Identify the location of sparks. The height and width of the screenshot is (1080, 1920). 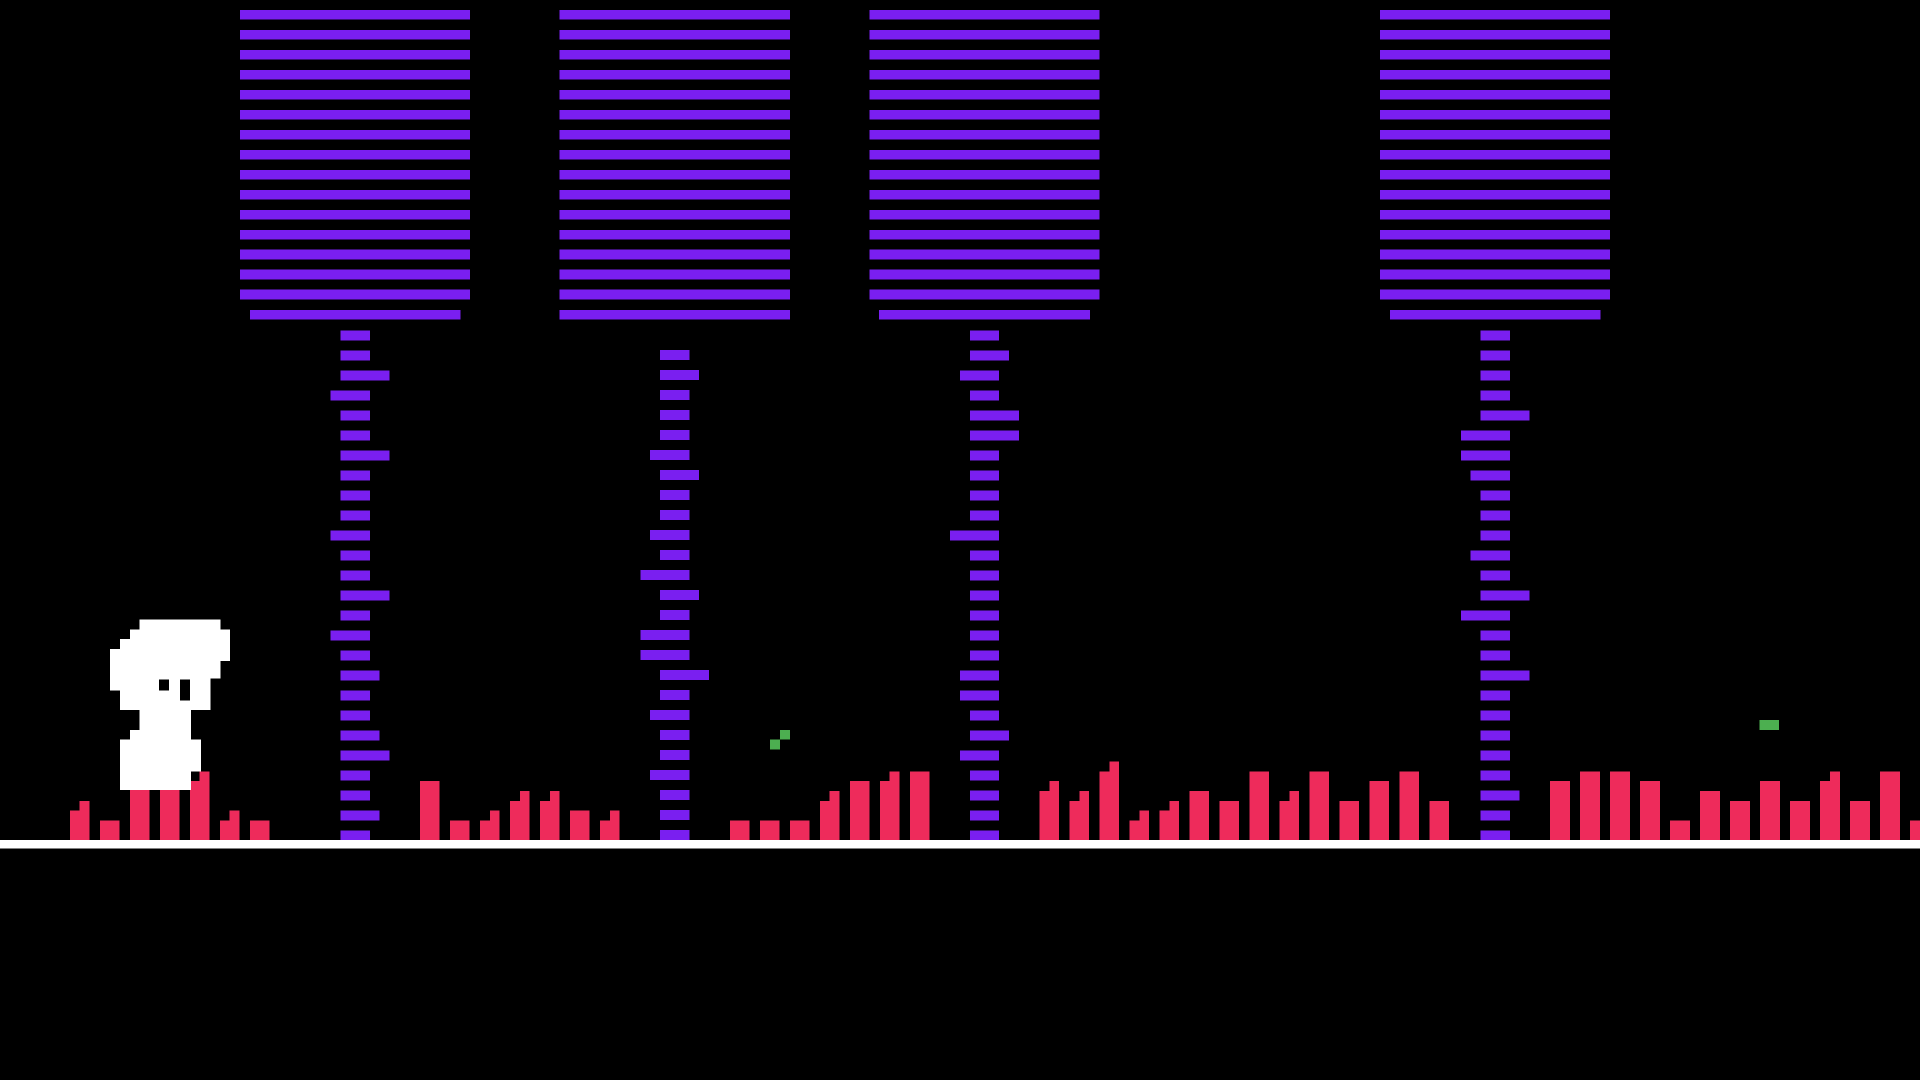
(1275, 735).